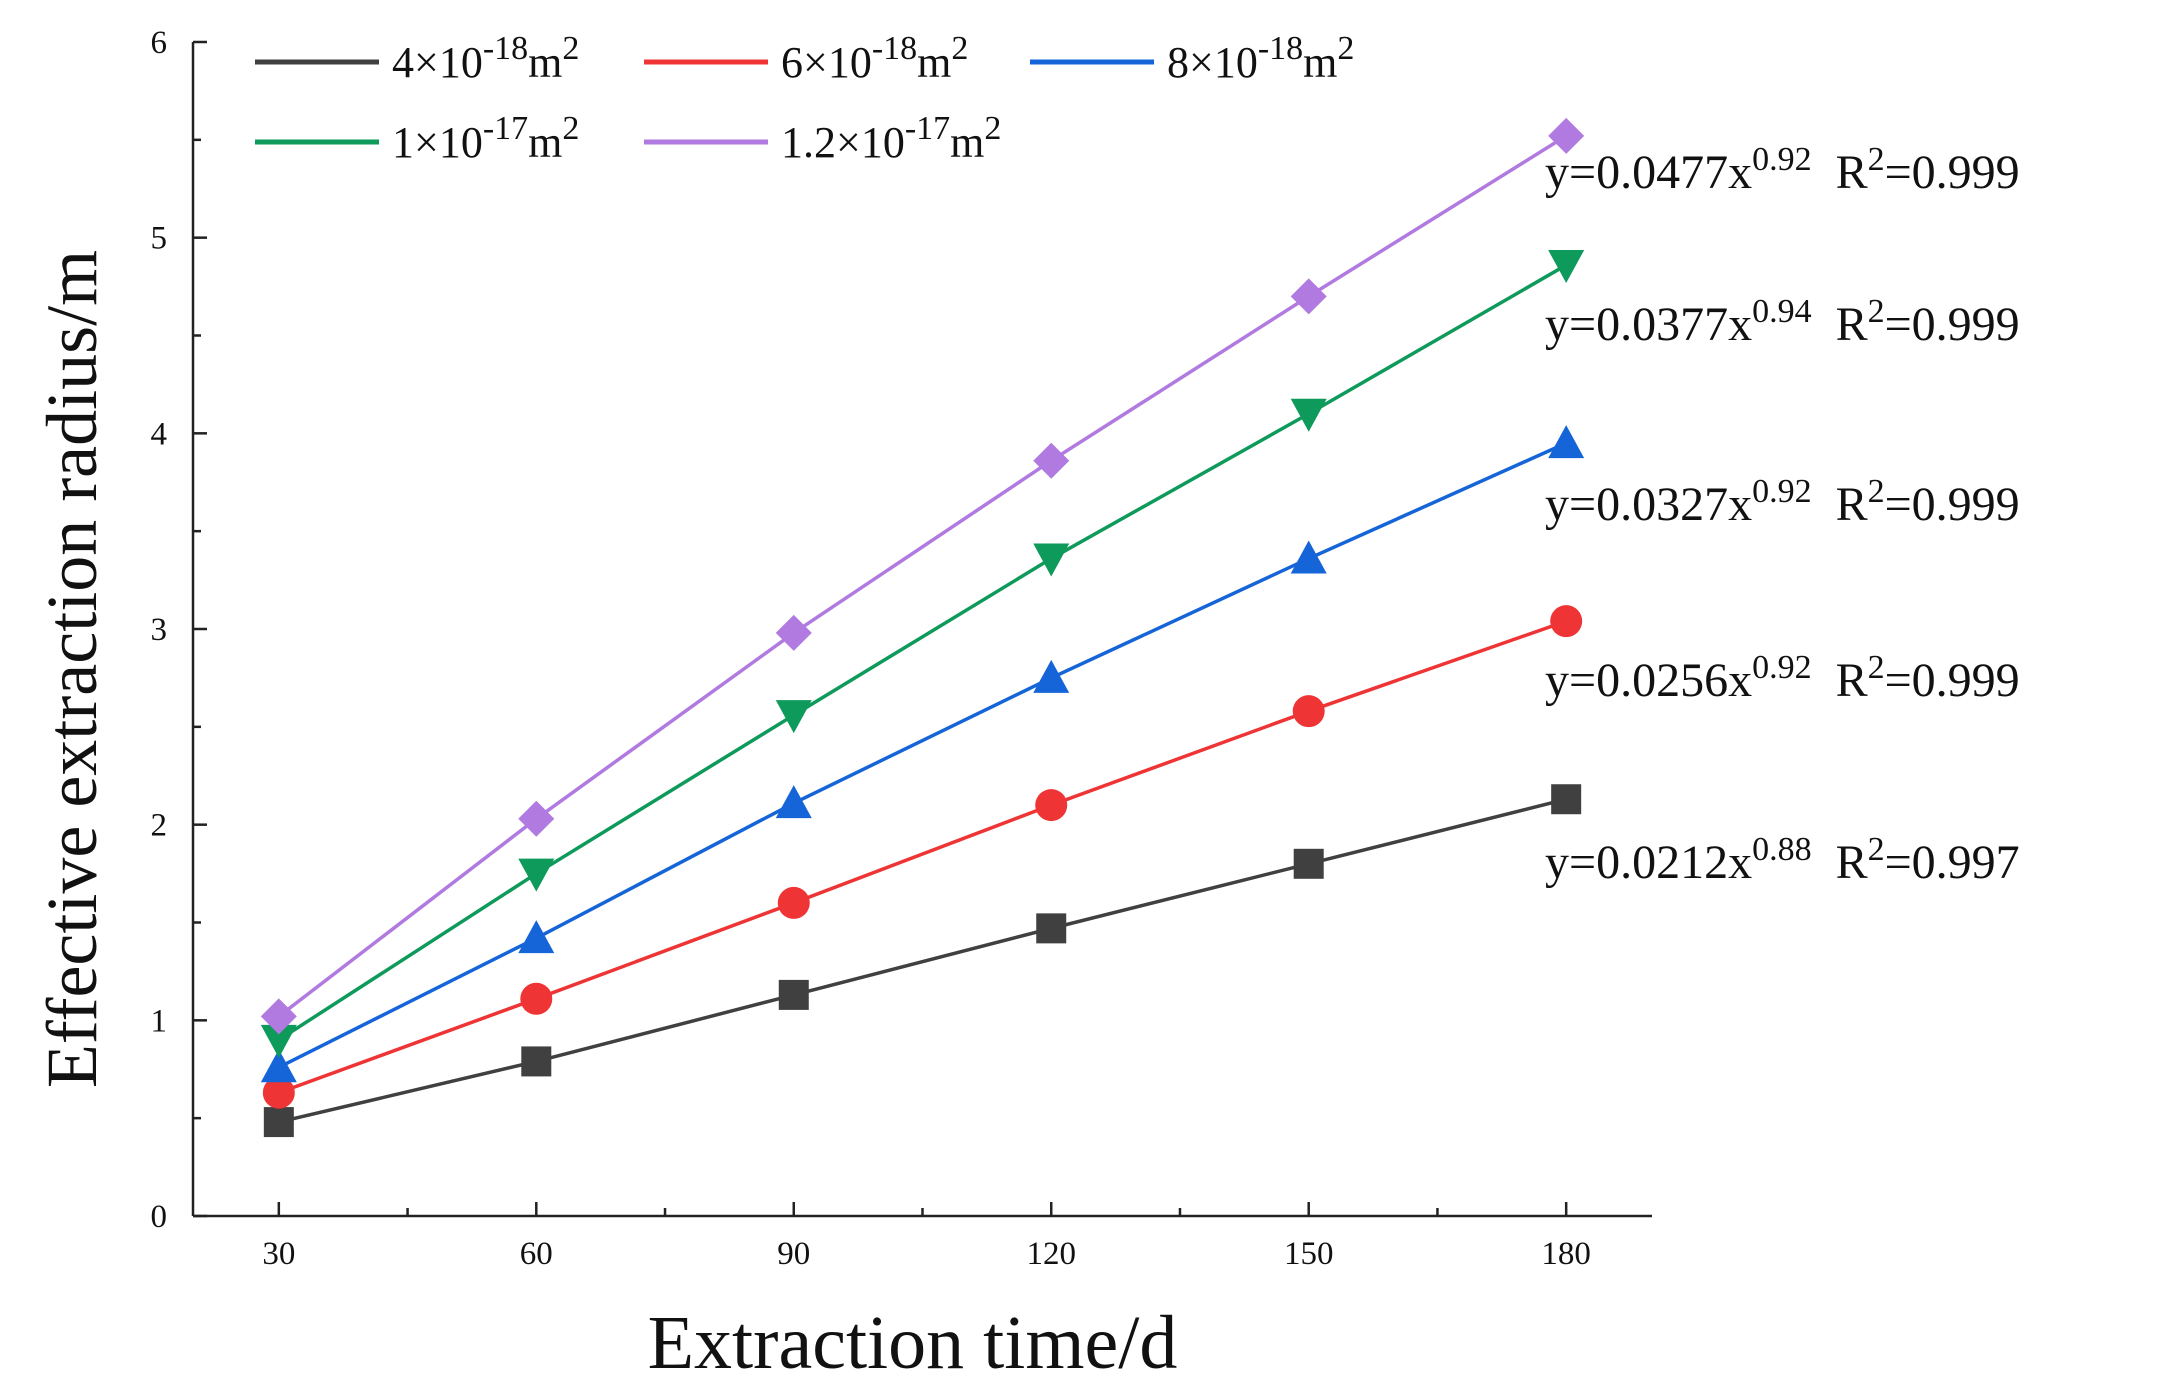  I want to click on y-tick-label: 3, so click(159, 630).